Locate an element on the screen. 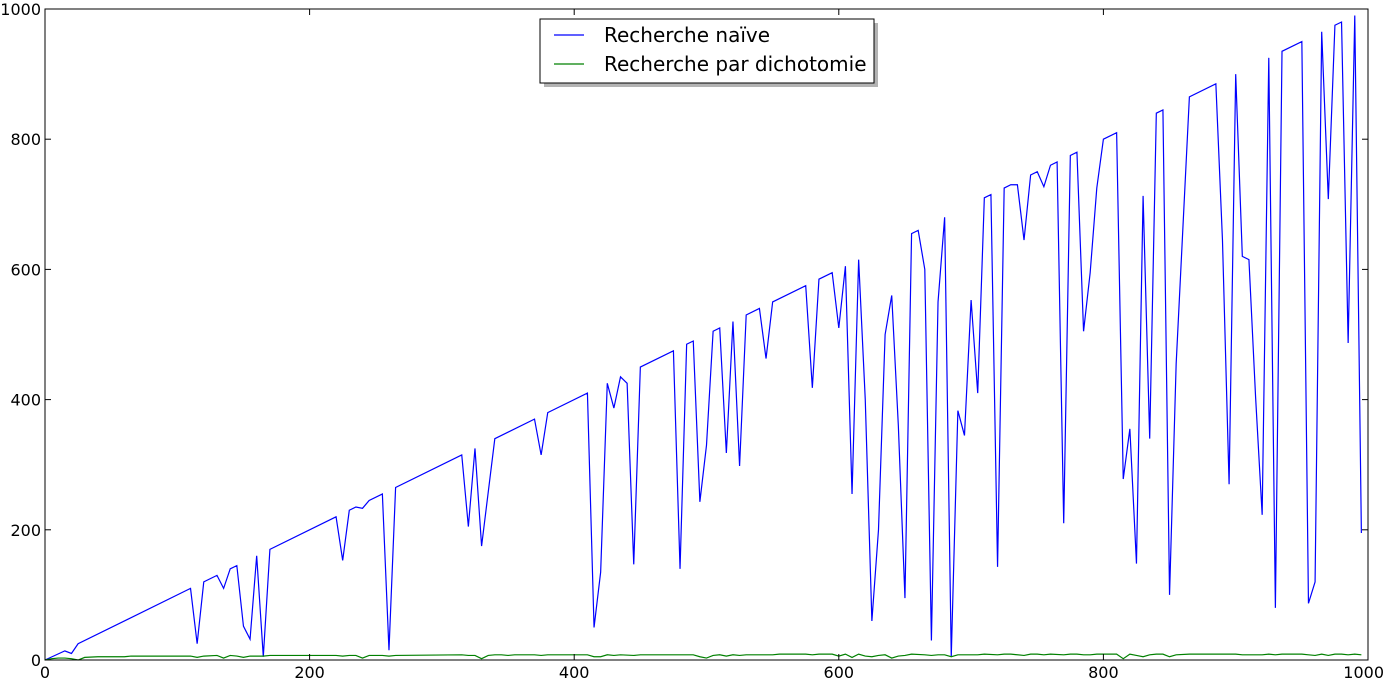 The height and width of the screenshot is (680, 1389). y-tick-label: 200 is located at coordinates (25, 530).